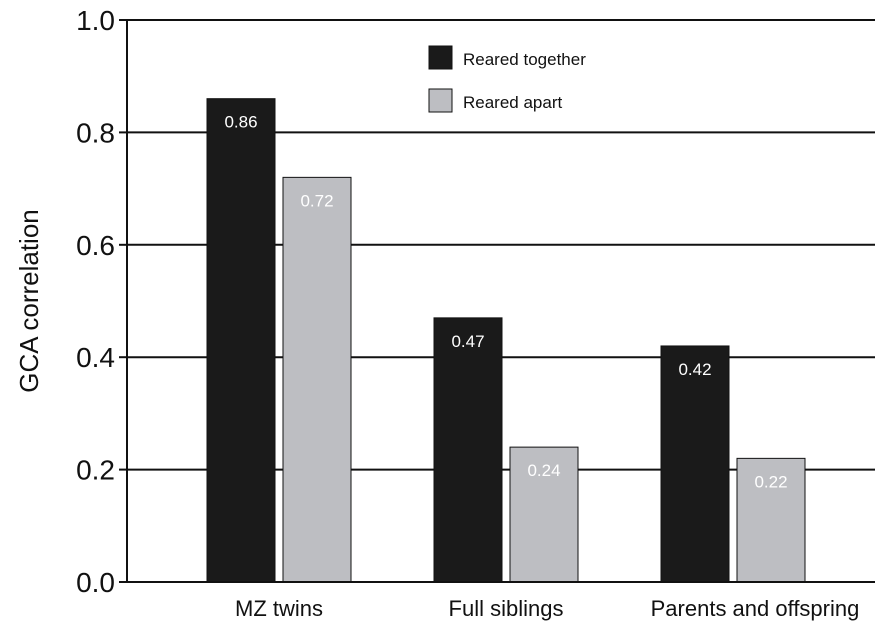 Image resolution: width=875 pixels, height=624 pixels. I want to click on x-category-label: Parents and offspring, so click(755, 608).